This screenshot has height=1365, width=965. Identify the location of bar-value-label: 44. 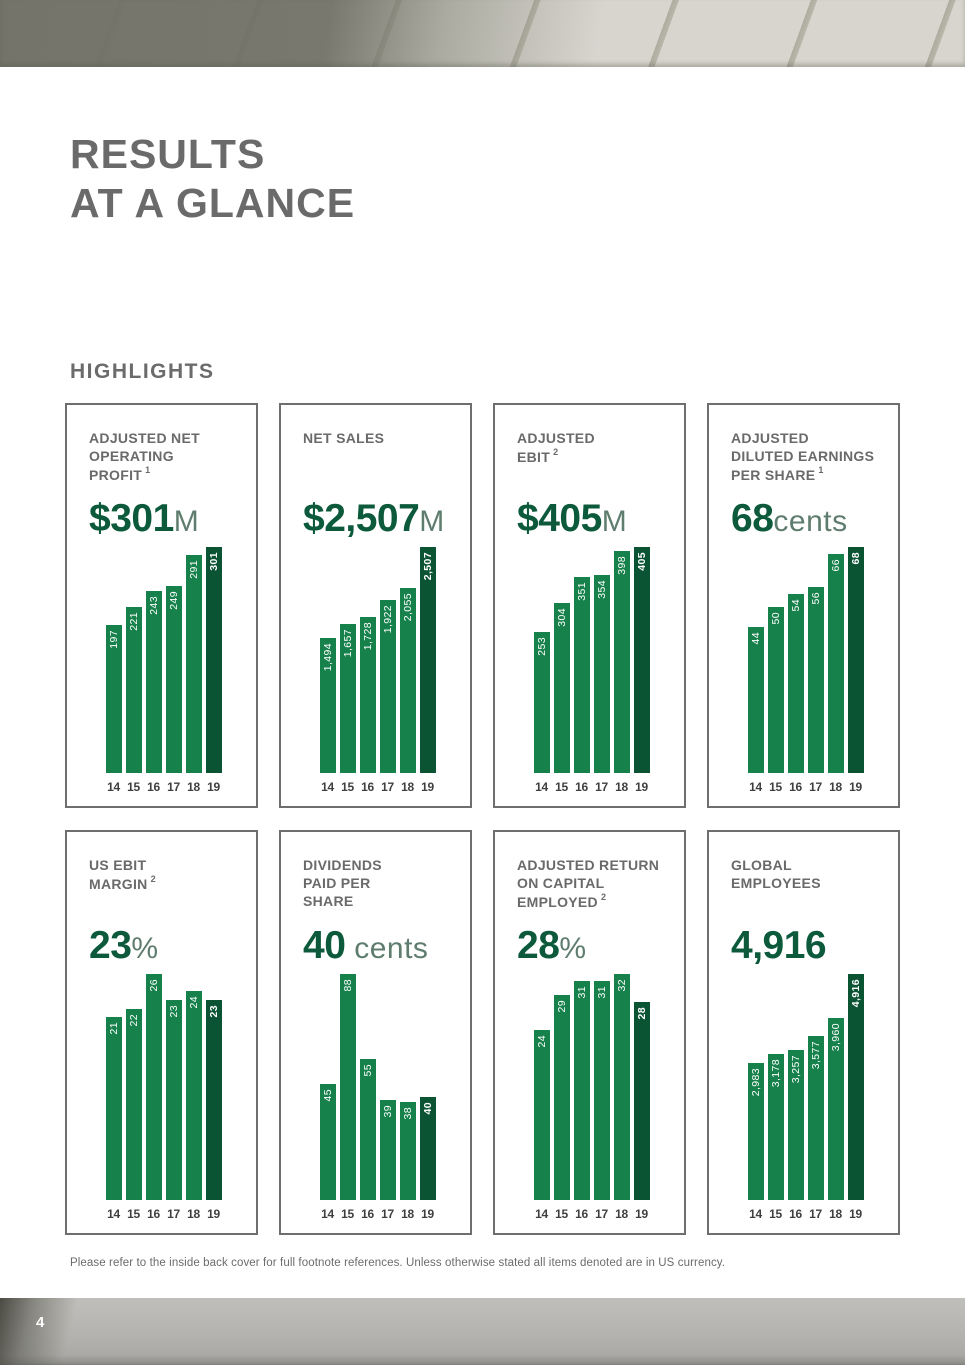
(755, 638).